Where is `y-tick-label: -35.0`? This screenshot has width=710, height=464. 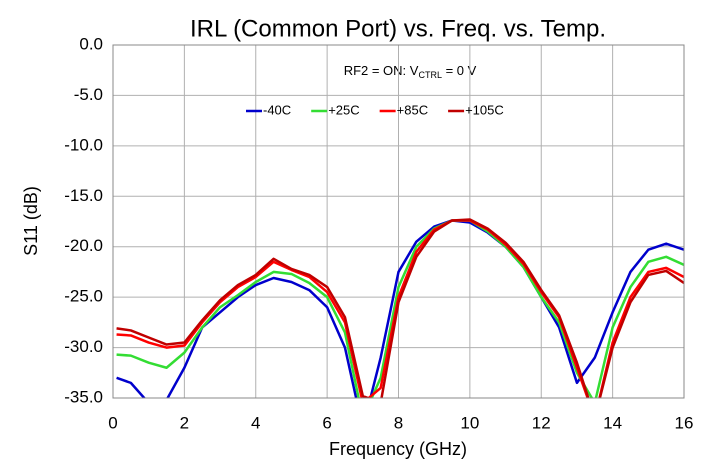
y-tick-label: -35.0 is located at coordinates (83, 396).